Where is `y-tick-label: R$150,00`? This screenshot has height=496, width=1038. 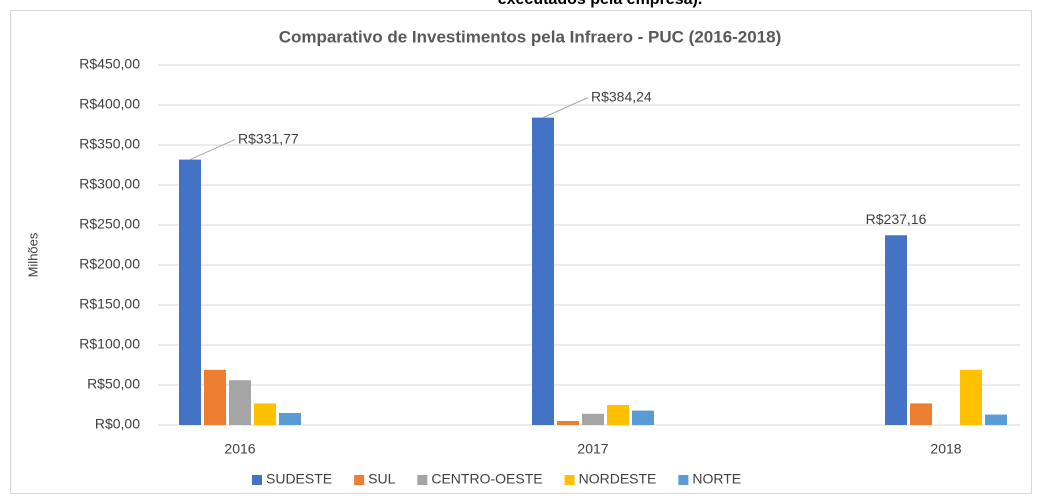 y-tick-label: R$150,00 is located at coordinates (109, 304).